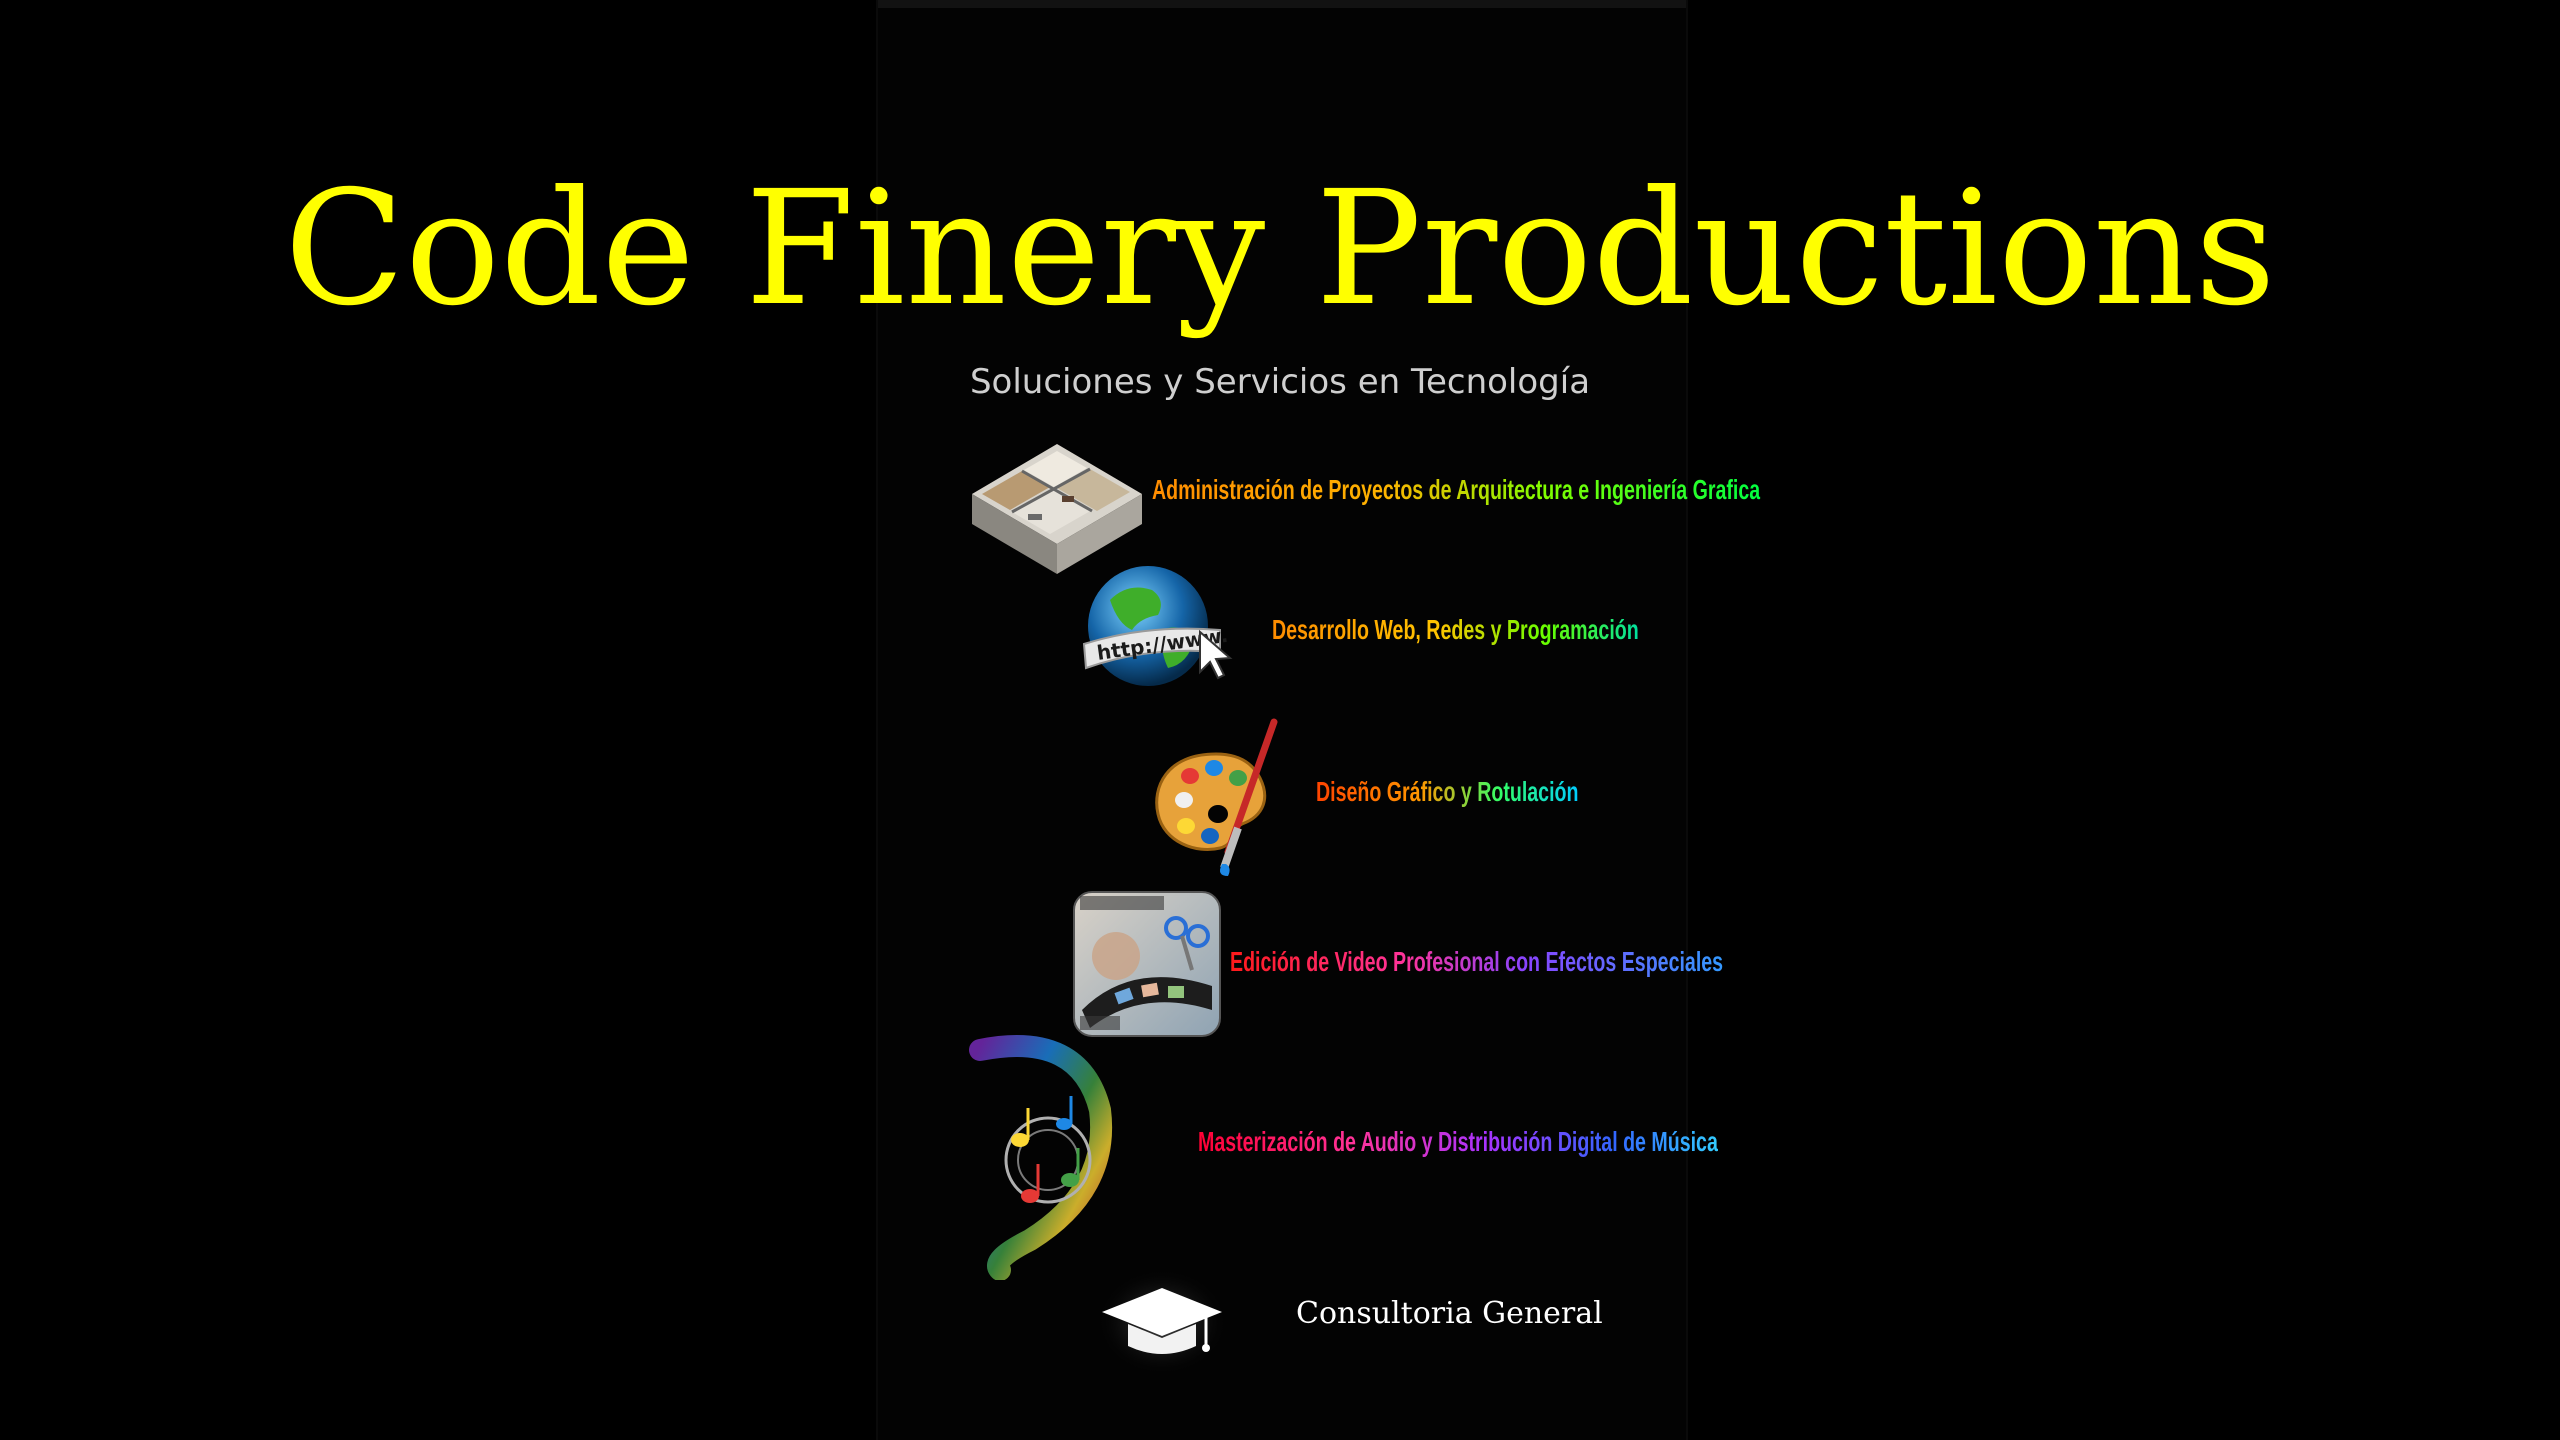  What do you see at coordinates (1162, 1322) in the screenshot?
I see `graduation-cap-icon` at bounding box center [1162, 1322].